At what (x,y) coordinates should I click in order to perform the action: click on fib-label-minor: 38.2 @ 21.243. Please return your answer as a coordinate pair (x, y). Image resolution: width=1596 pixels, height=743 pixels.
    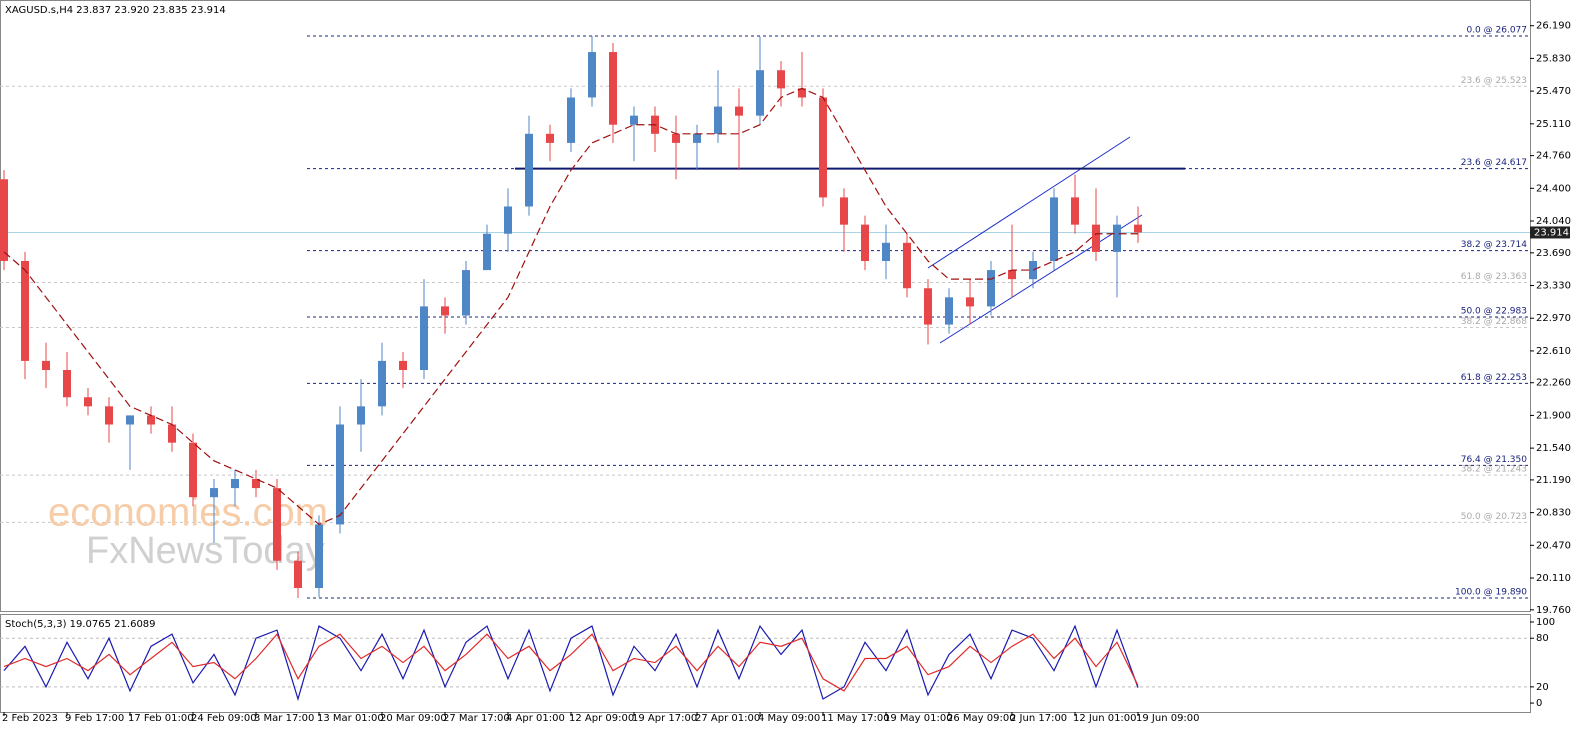
    Looking at the image, I should click on (1494, 470).